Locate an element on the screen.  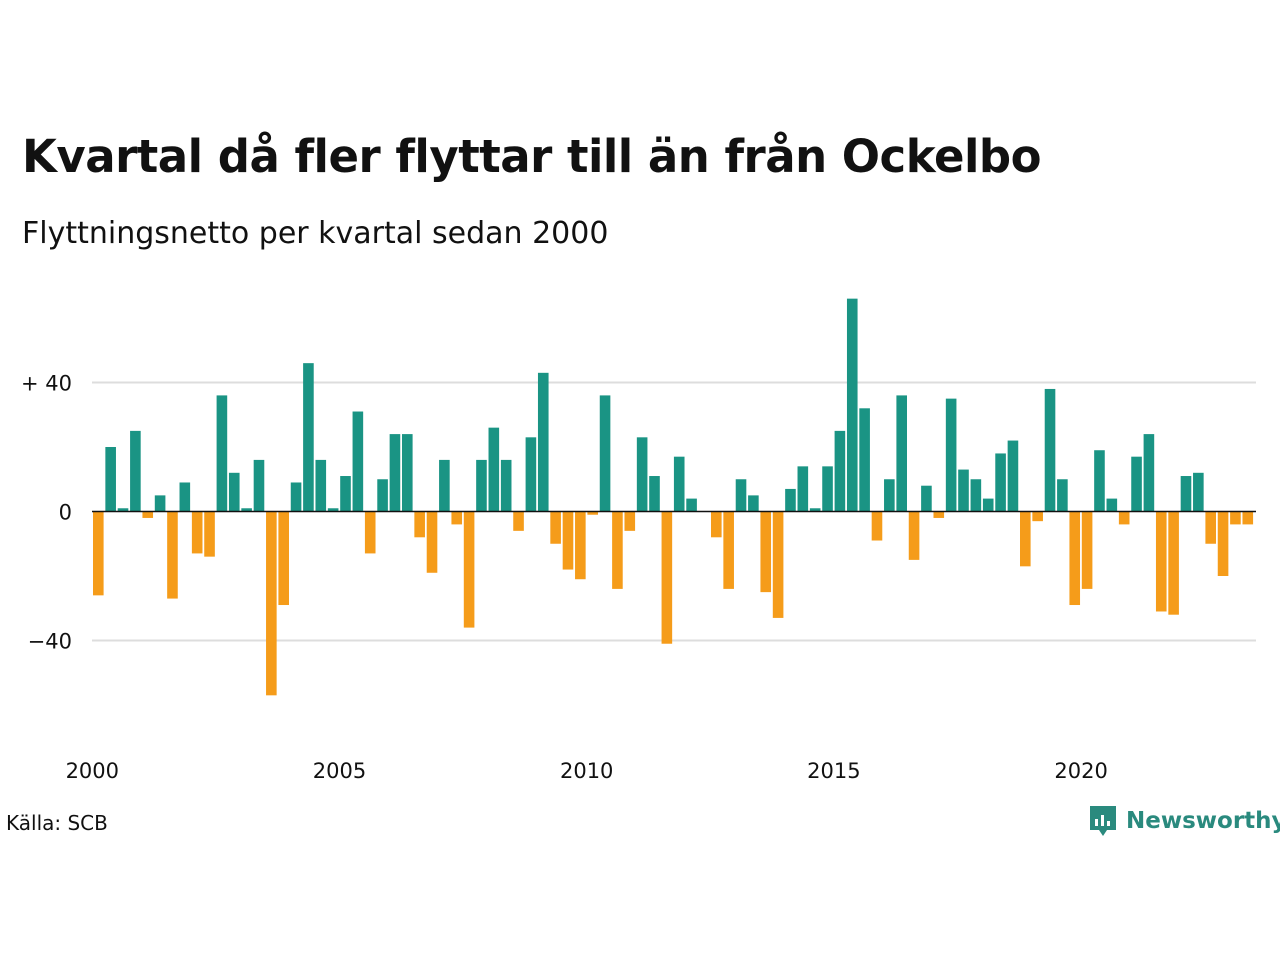
brand-logo: Newsworthy is located at coordinates (1184, 821).